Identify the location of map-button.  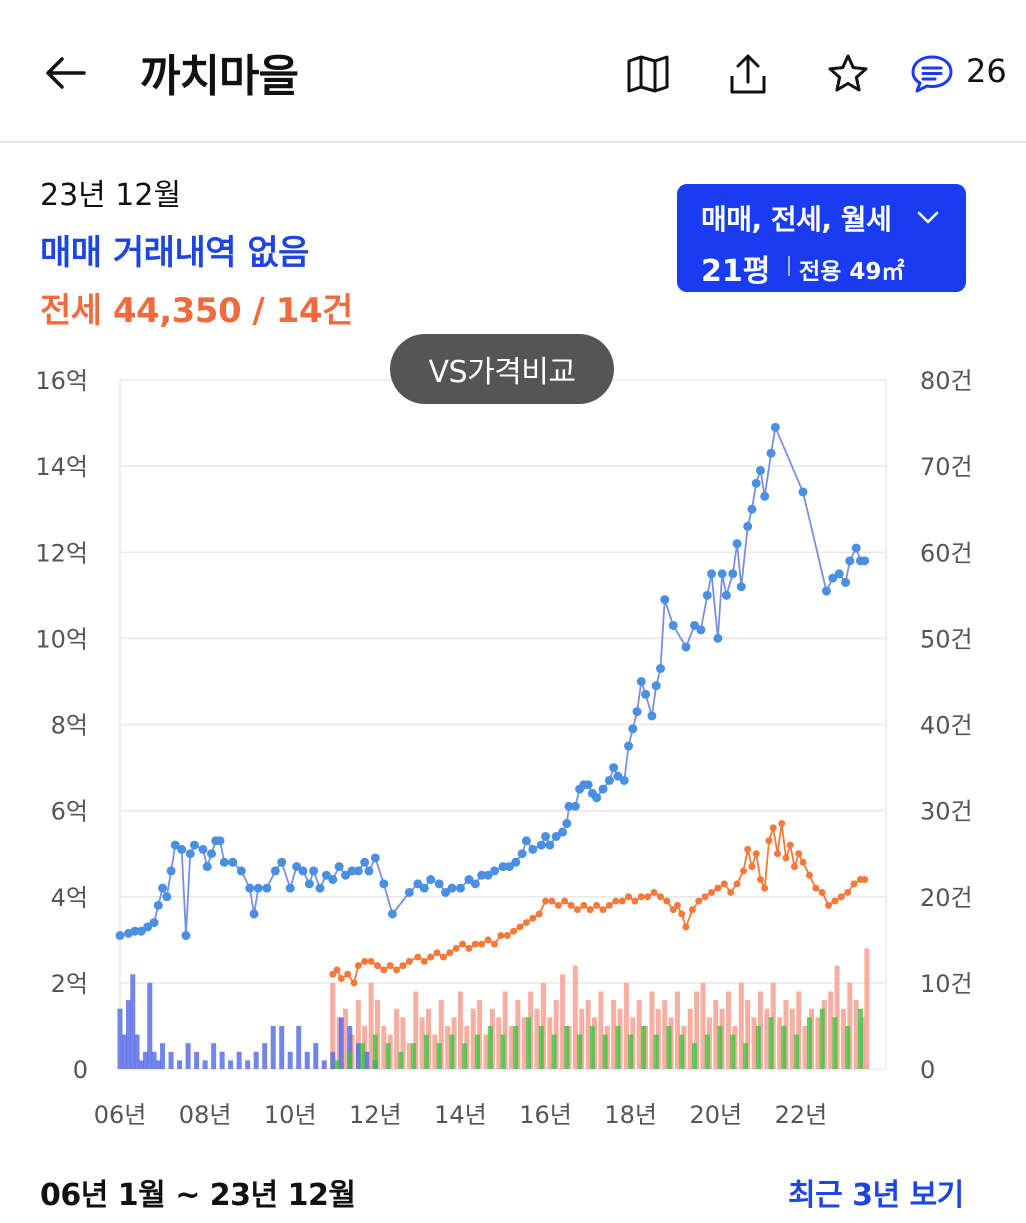
(648, 74).